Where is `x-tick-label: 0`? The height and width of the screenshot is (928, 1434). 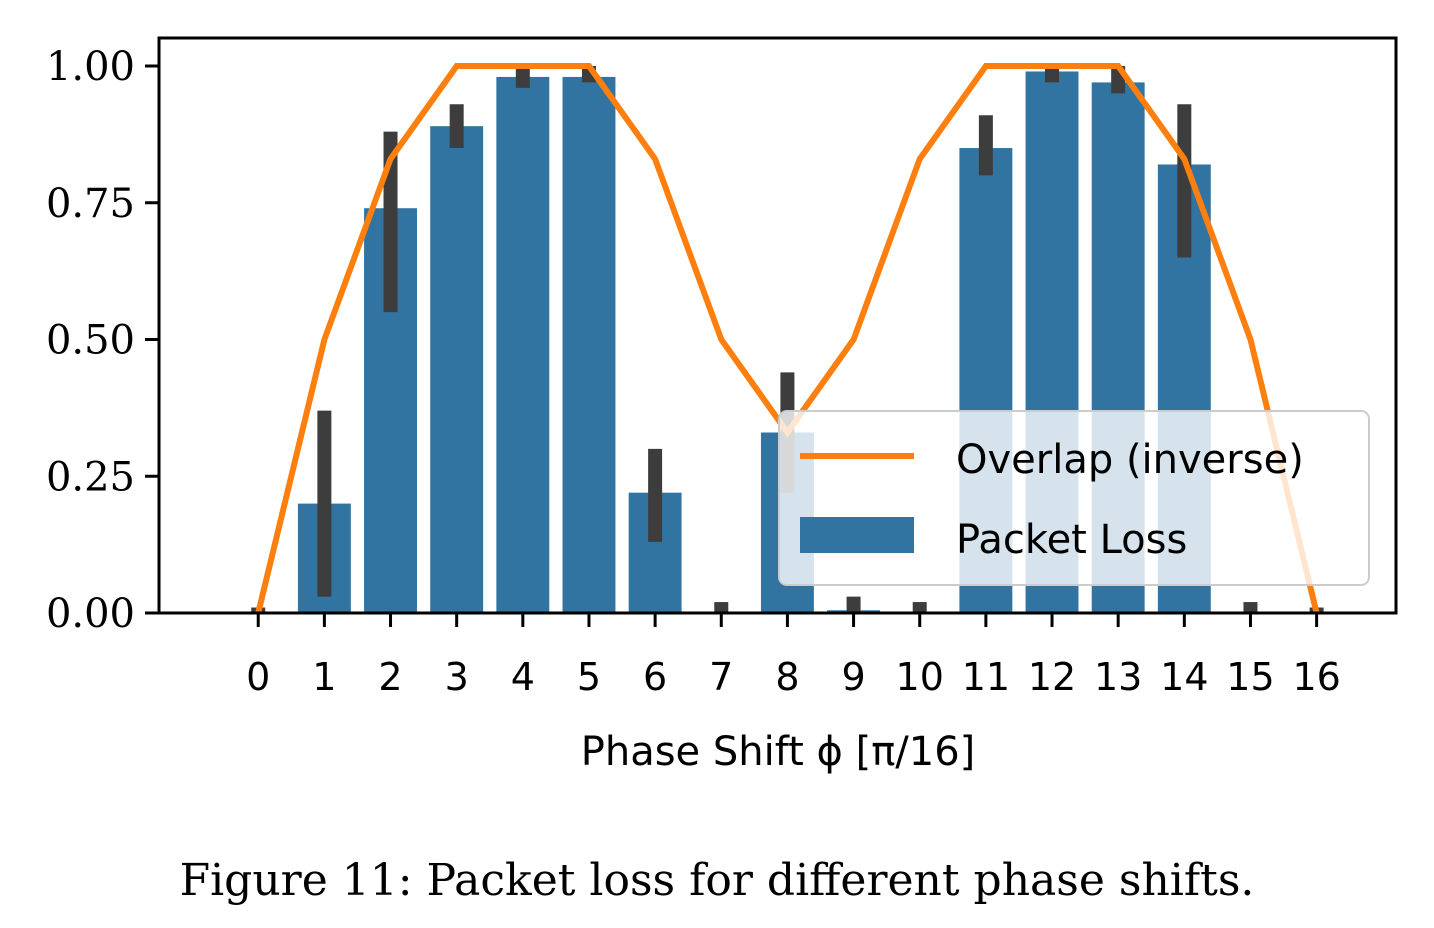 x-tick-label: 0 is located at coordinates (258, 677).